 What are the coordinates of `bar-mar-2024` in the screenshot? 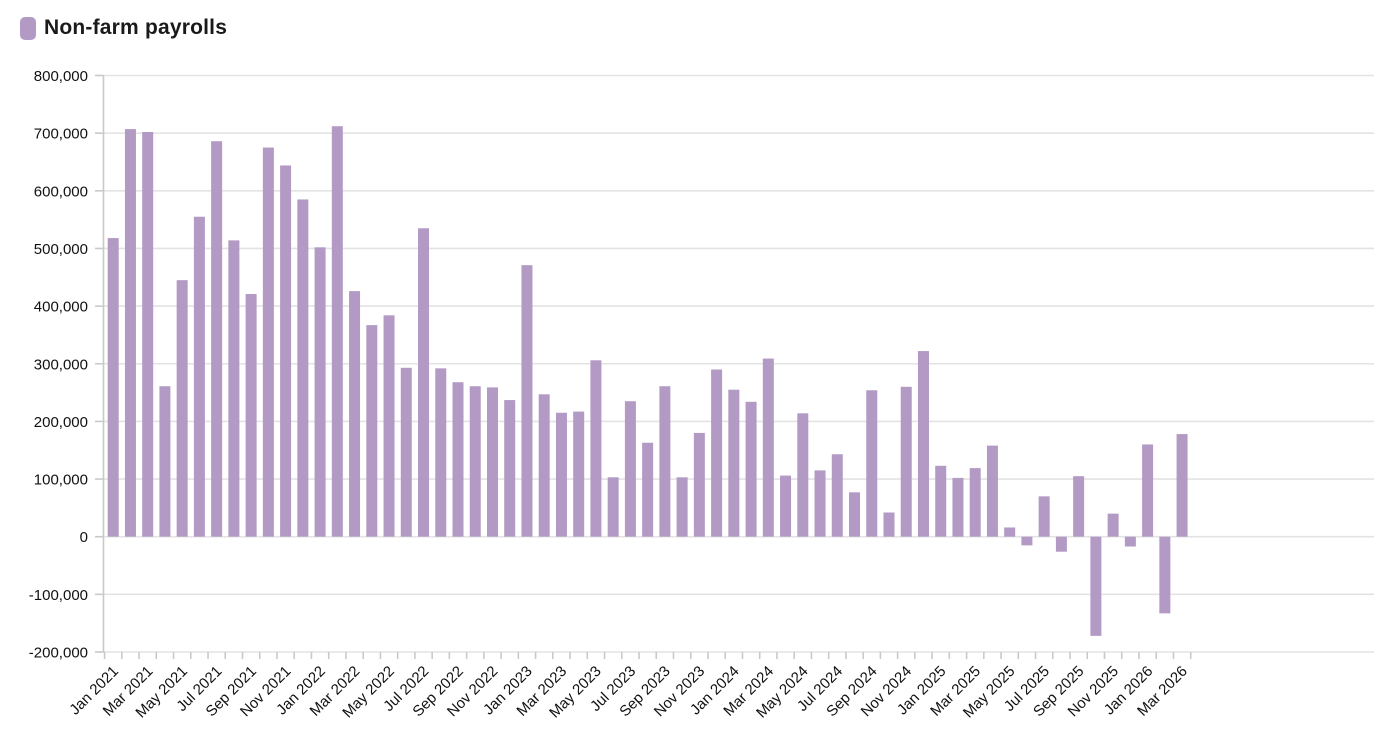 It's located at (768, 447).